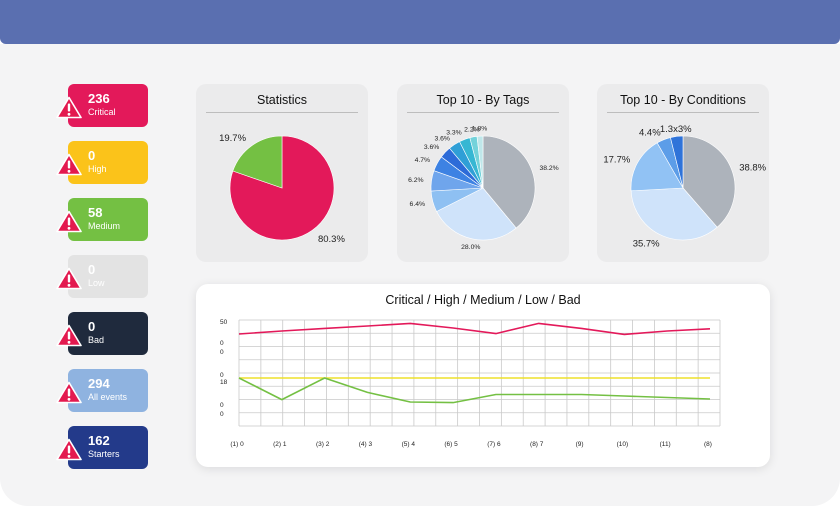  I want to click on pie-label: 3.3%, so click(454, 132).